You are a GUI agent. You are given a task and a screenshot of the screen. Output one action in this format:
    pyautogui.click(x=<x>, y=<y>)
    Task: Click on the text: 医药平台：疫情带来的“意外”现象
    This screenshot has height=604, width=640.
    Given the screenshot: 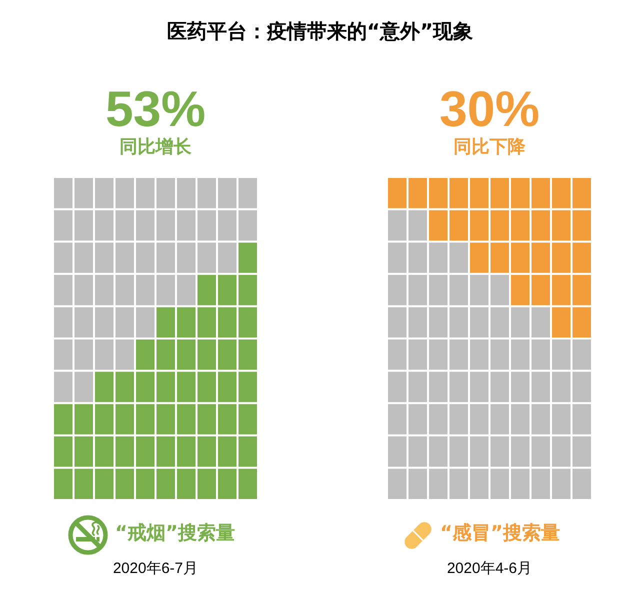 What is the action you would take?
    pyautogui.click(x=320, y=31)
    